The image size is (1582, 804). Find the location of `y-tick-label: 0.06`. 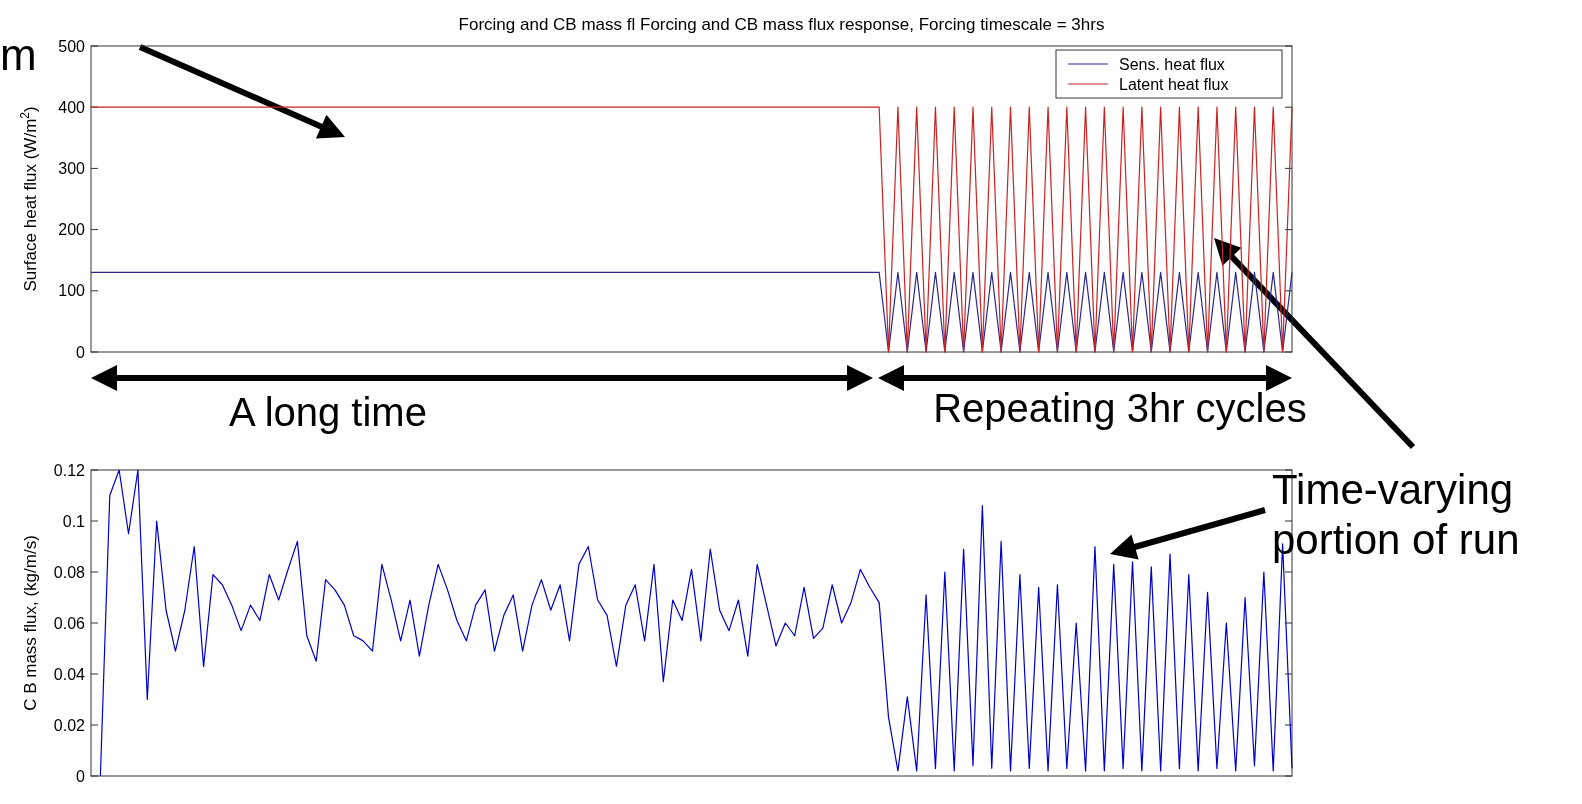

y-tick-label: 0.06 is located at coordinates (69, 623).